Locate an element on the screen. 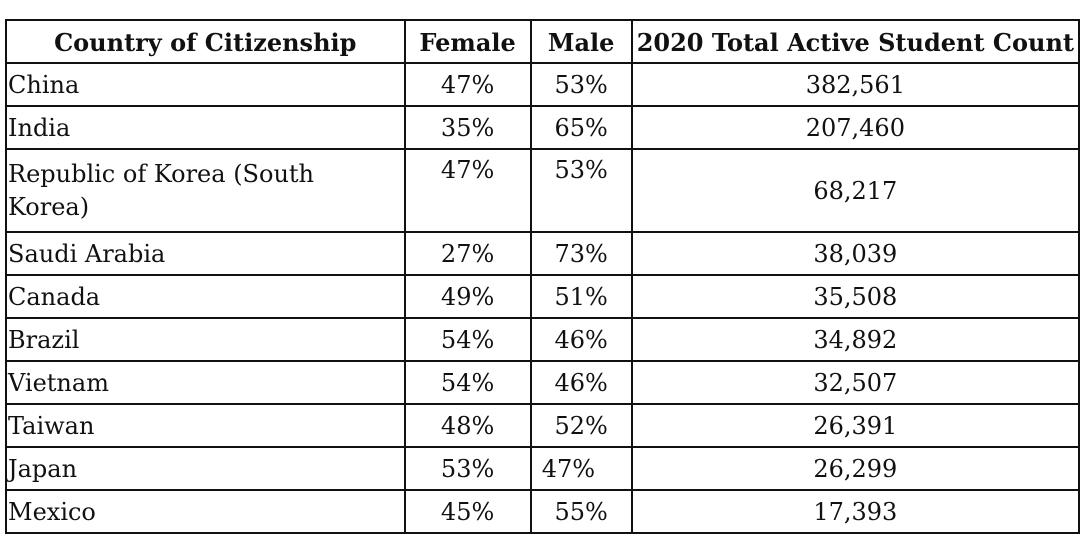  country-cell: India is located at coordinates (205, 127).